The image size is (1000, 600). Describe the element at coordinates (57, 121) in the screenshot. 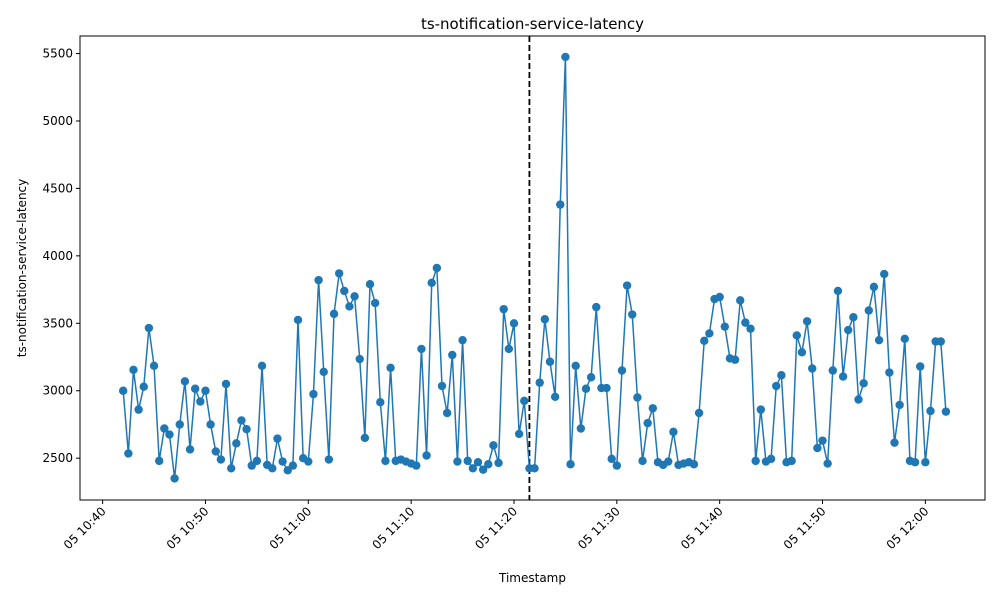

I see `y-tick-label: 5000` at that location.